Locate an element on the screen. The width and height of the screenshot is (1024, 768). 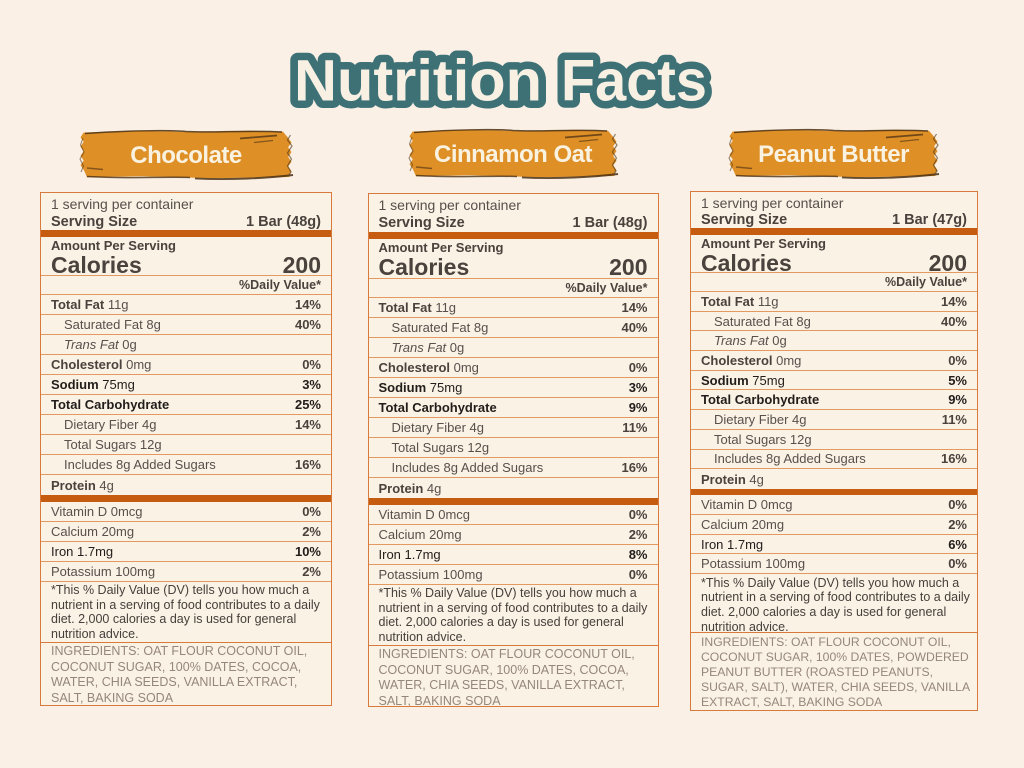
svg-text: Cinnamon Oat is located at coordinates (513, 154).